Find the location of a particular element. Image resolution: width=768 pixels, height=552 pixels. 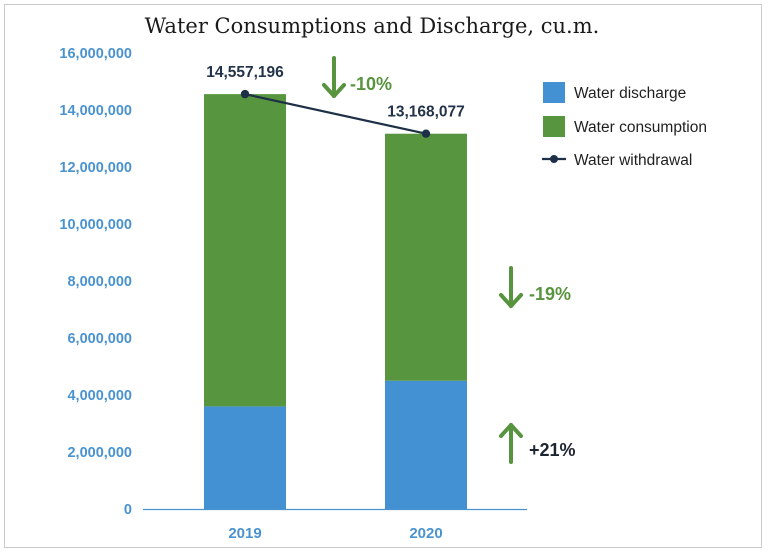

bar-water-discharge-2020 is located at coordinates (426, 444).